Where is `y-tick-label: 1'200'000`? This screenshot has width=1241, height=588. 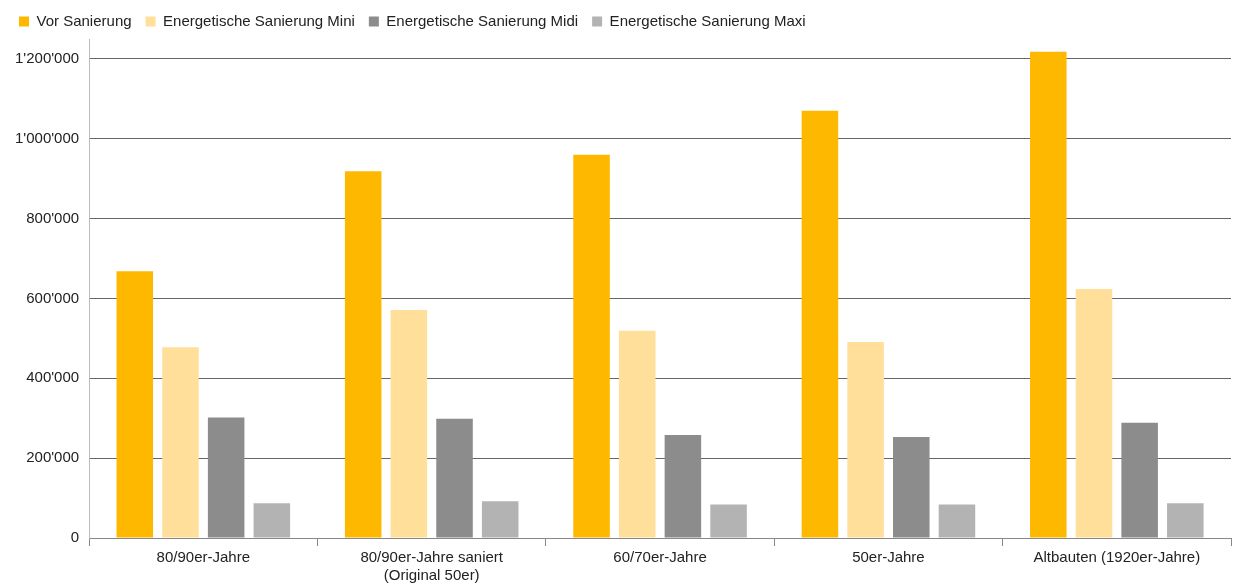 y-tick-label: 1'200'000 is located at coordinates (47, 58).